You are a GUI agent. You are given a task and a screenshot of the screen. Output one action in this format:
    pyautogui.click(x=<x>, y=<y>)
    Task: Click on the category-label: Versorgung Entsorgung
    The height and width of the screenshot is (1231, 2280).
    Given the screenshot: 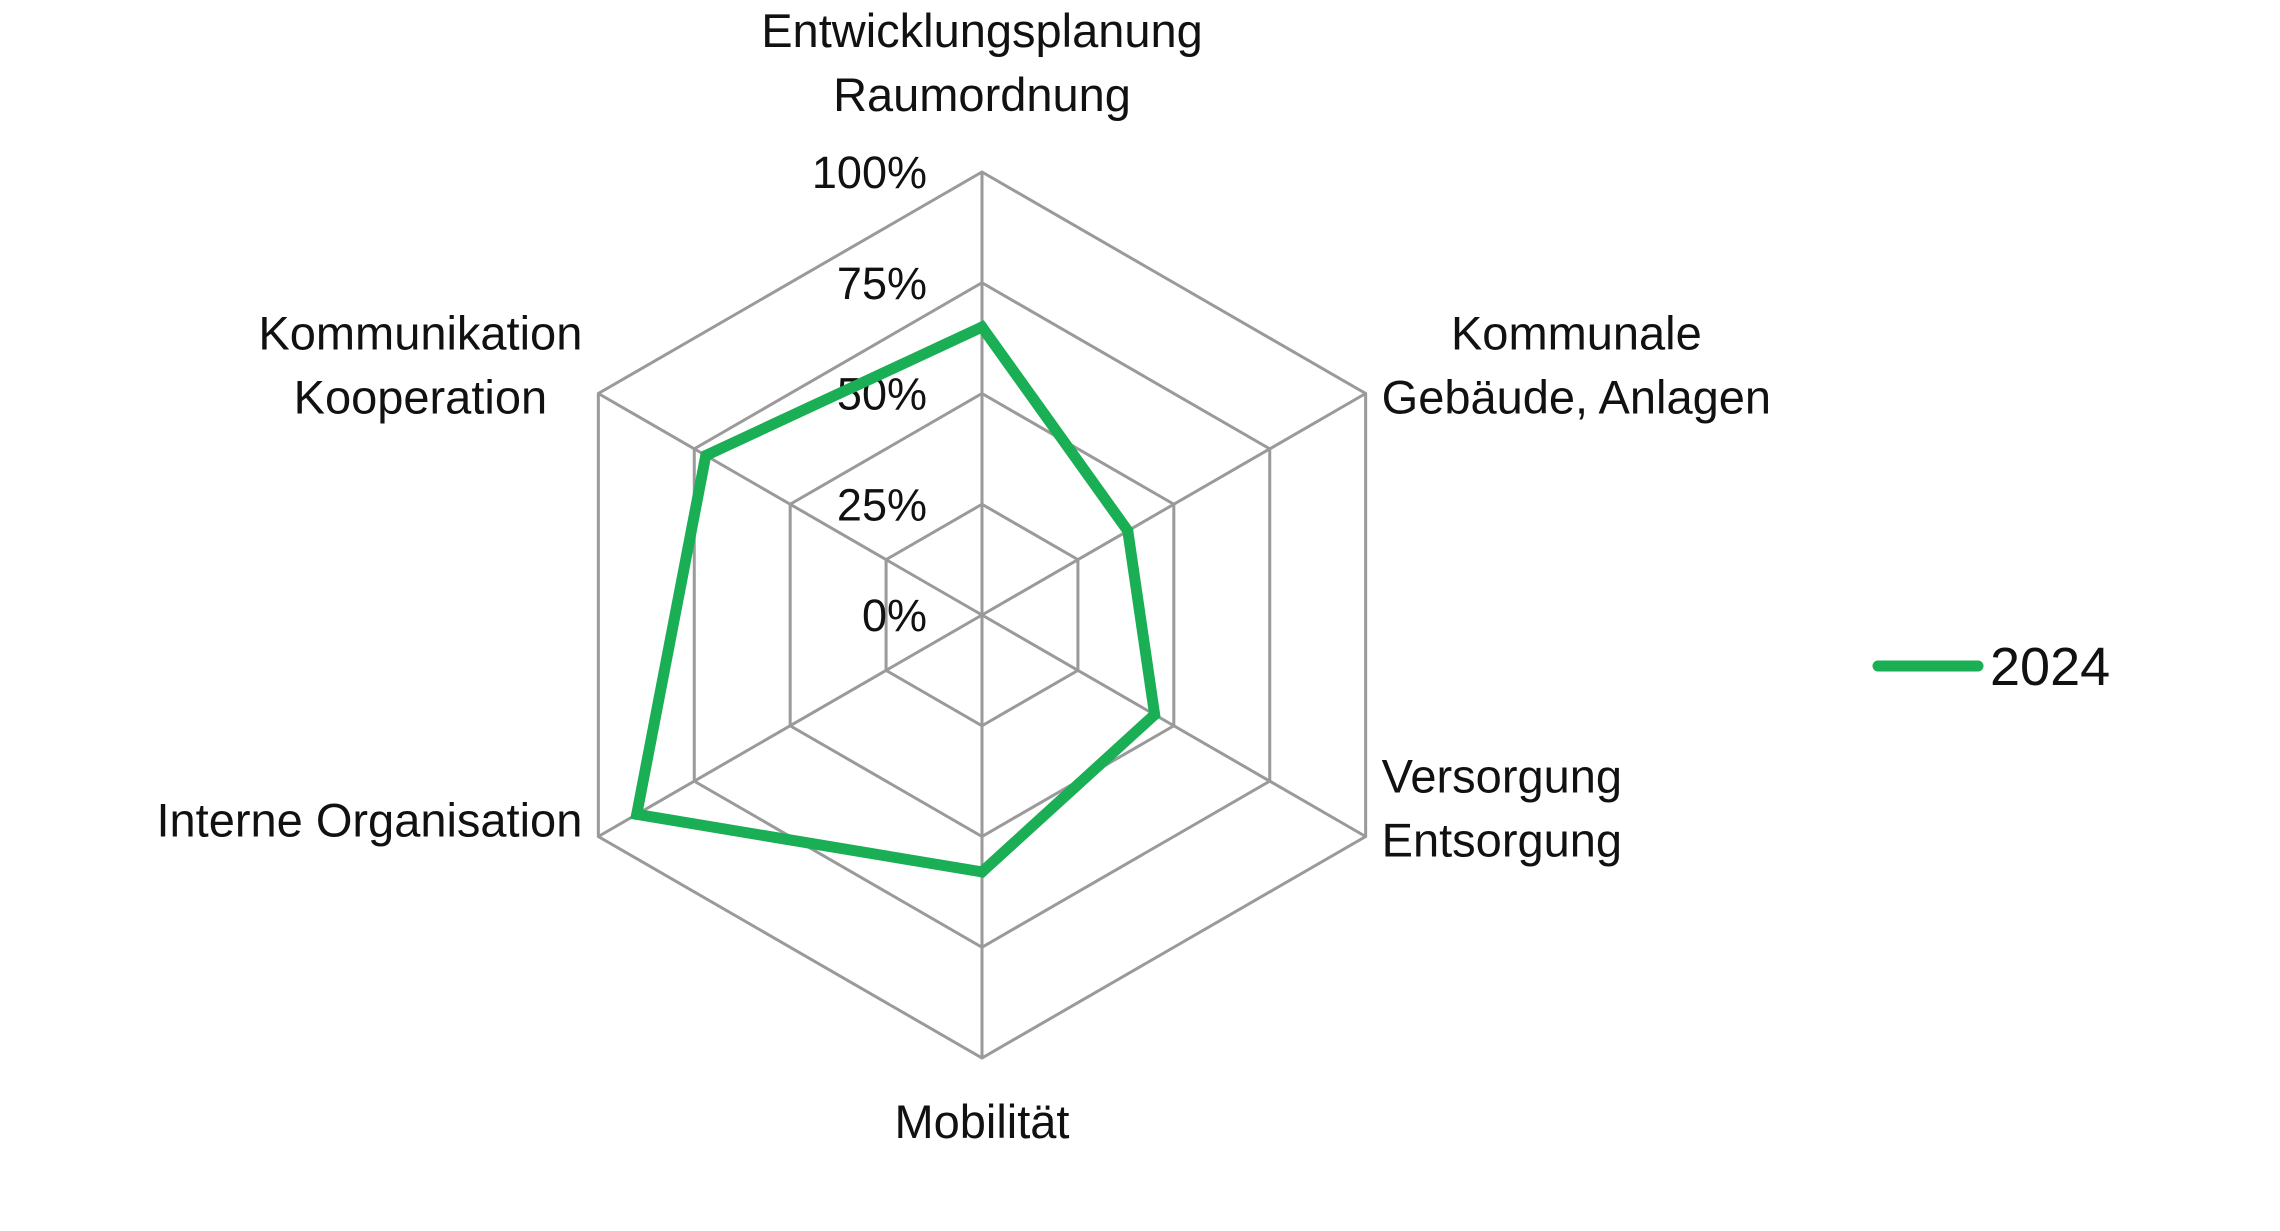 What is the action you would take?
    pyautogui.click(x=1502, y=808)
    